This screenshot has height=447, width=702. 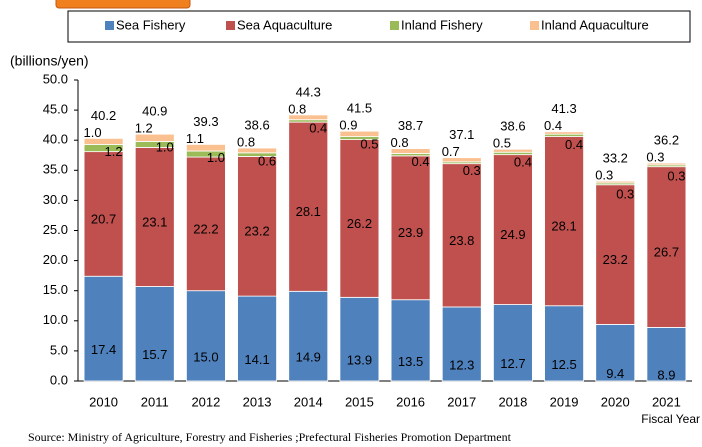 What do you see at coordinates (308, 91) in the screenshot?
I see `total-label: 44.3` at bounding box center [308, 91].